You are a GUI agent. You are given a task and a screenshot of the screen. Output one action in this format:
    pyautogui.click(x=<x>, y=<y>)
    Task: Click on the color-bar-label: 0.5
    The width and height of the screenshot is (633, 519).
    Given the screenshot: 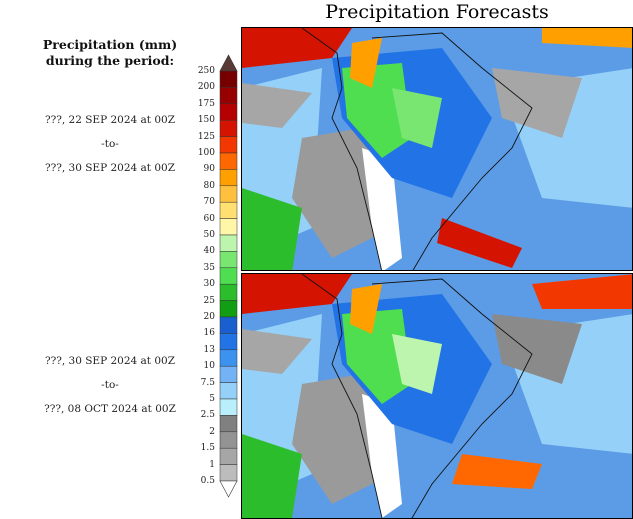 What is the action you would take?
    pyautogui.click(x=207, y=481)
    